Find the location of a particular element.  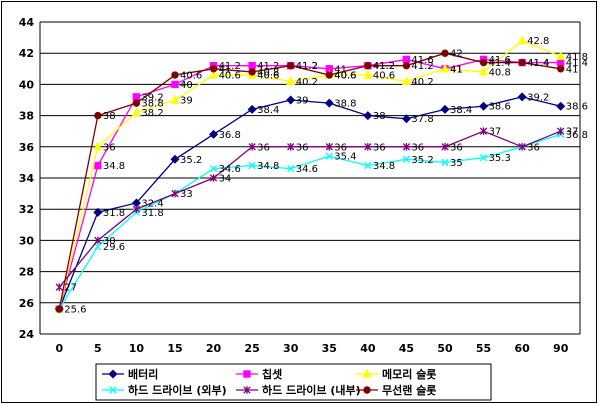

legend-label: 배터리 is located at coordinates (143, 374).